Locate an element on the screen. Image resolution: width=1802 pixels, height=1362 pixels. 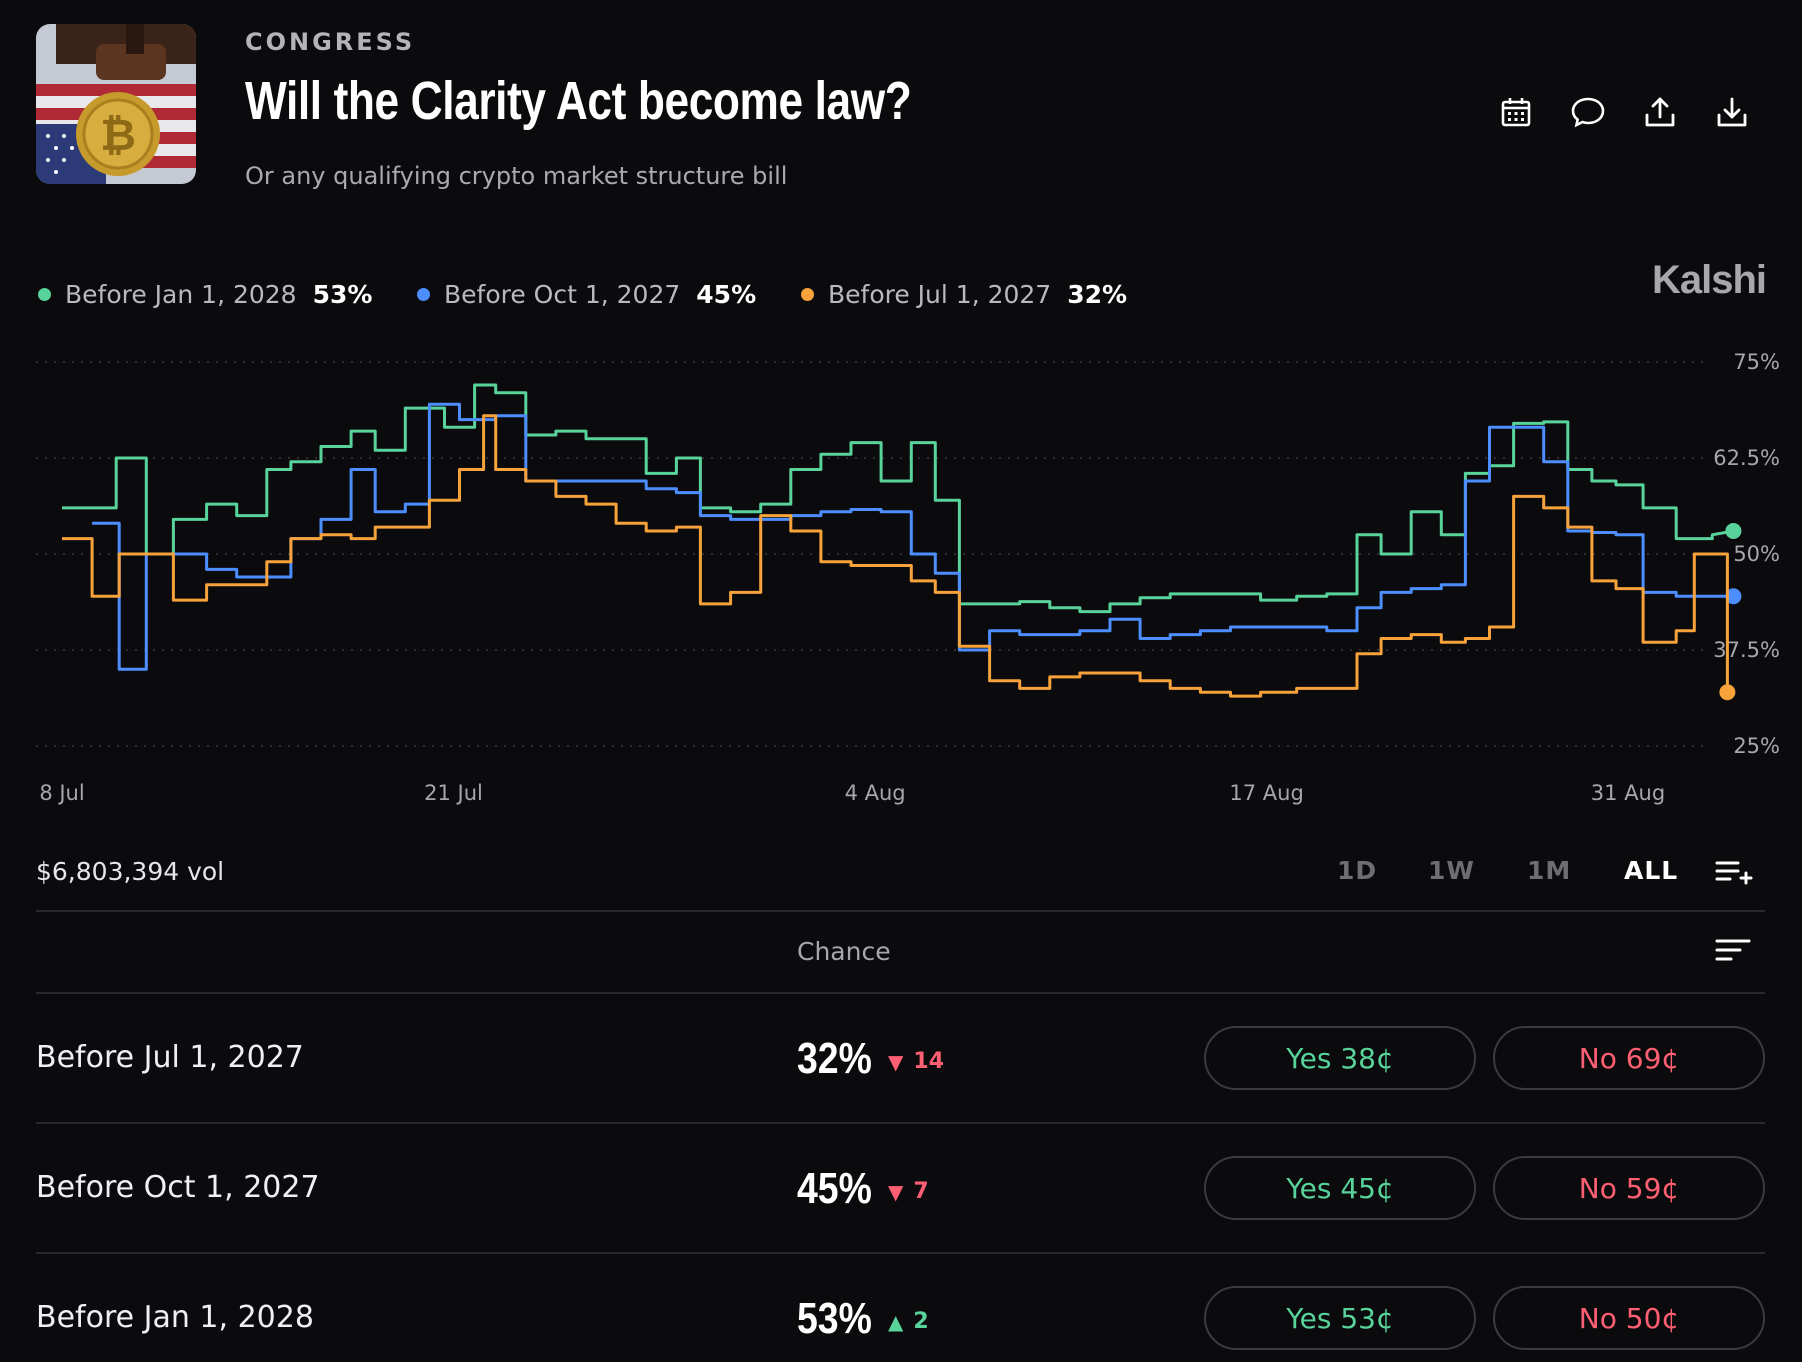
buy-yes-button: Yes 38¢ is located at coordinates (1340, 1058).